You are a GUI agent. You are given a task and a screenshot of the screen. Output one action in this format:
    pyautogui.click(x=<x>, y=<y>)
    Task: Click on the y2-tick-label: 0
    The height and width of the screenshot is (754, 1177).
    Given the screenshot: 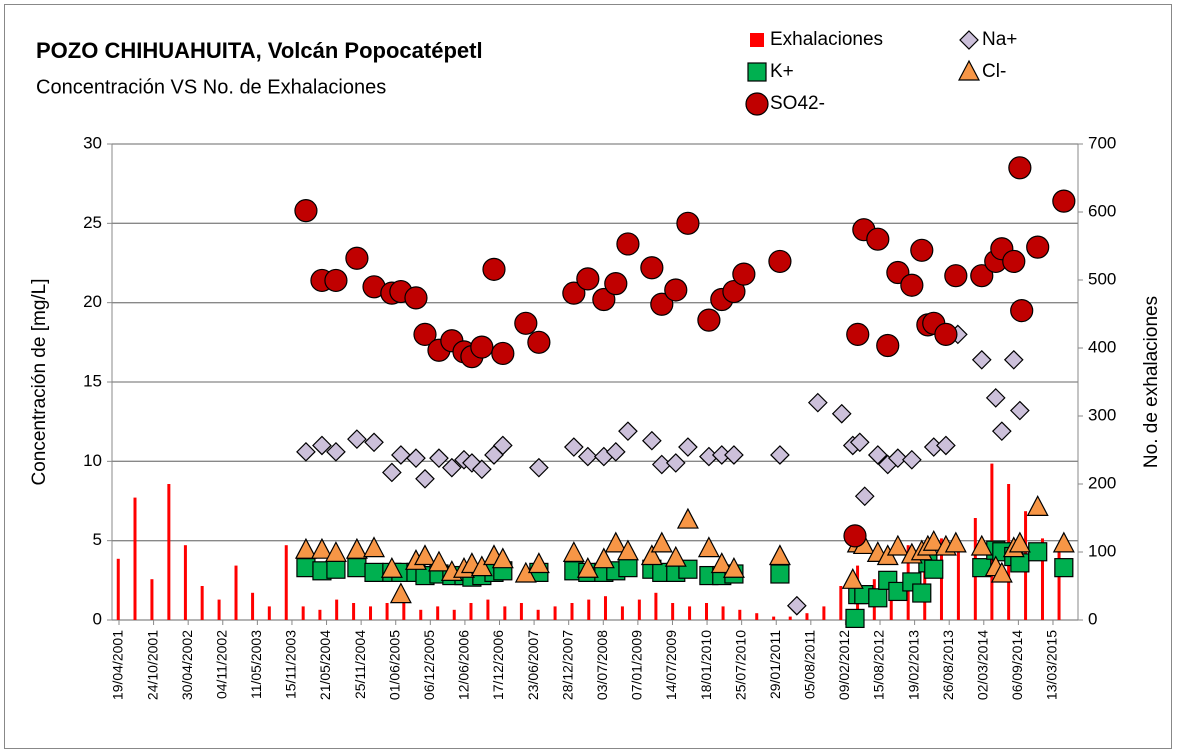 What is the action you would take?
    pyautogui.click(x=1092, y=618)
    